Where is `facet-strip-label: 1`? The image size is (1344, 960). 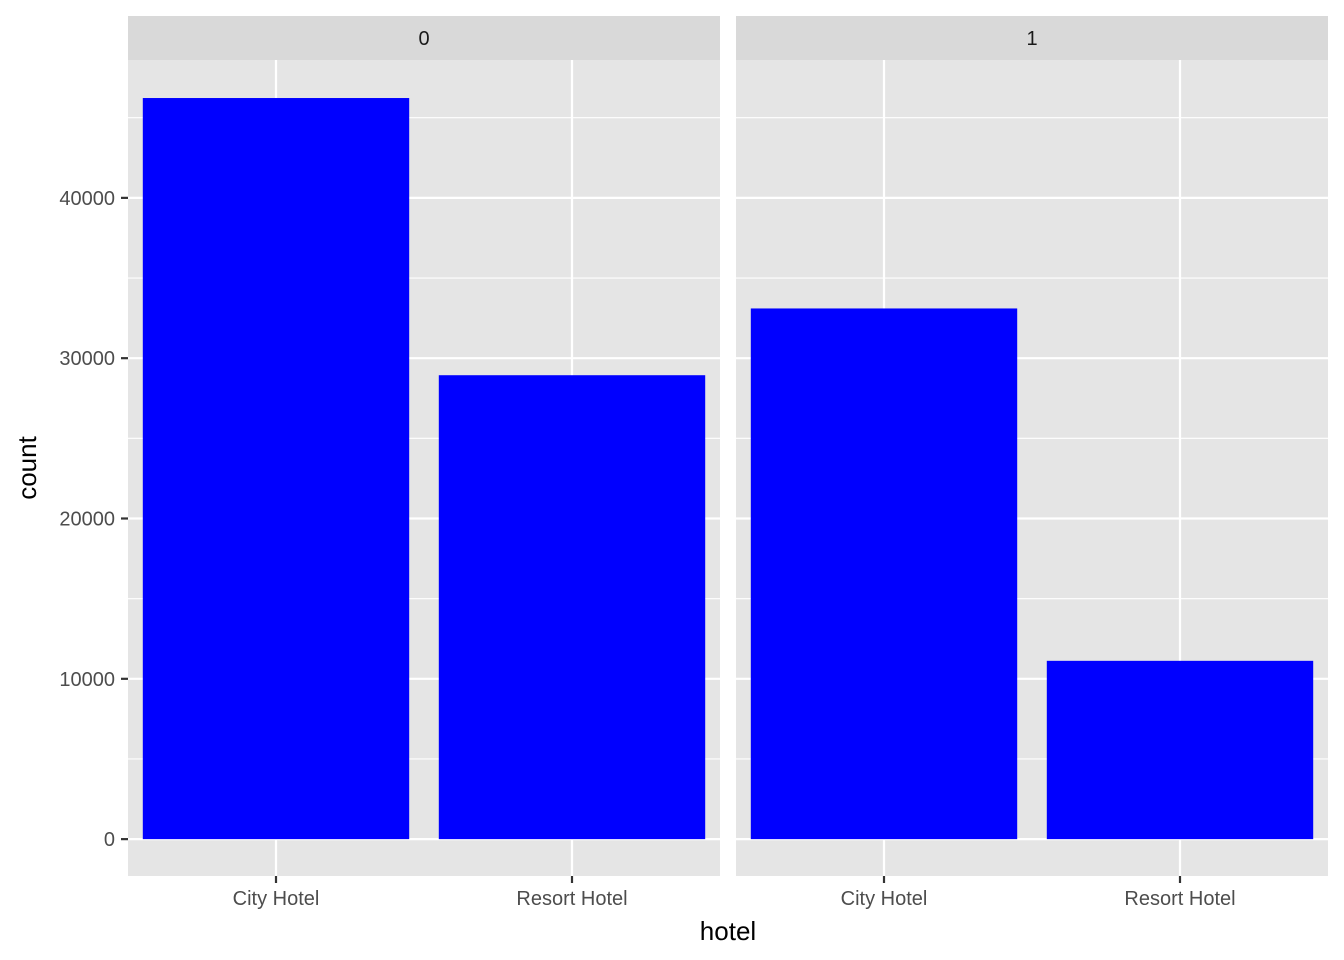
facet-strip-label: 1 is located at coordinates (1031, 39).